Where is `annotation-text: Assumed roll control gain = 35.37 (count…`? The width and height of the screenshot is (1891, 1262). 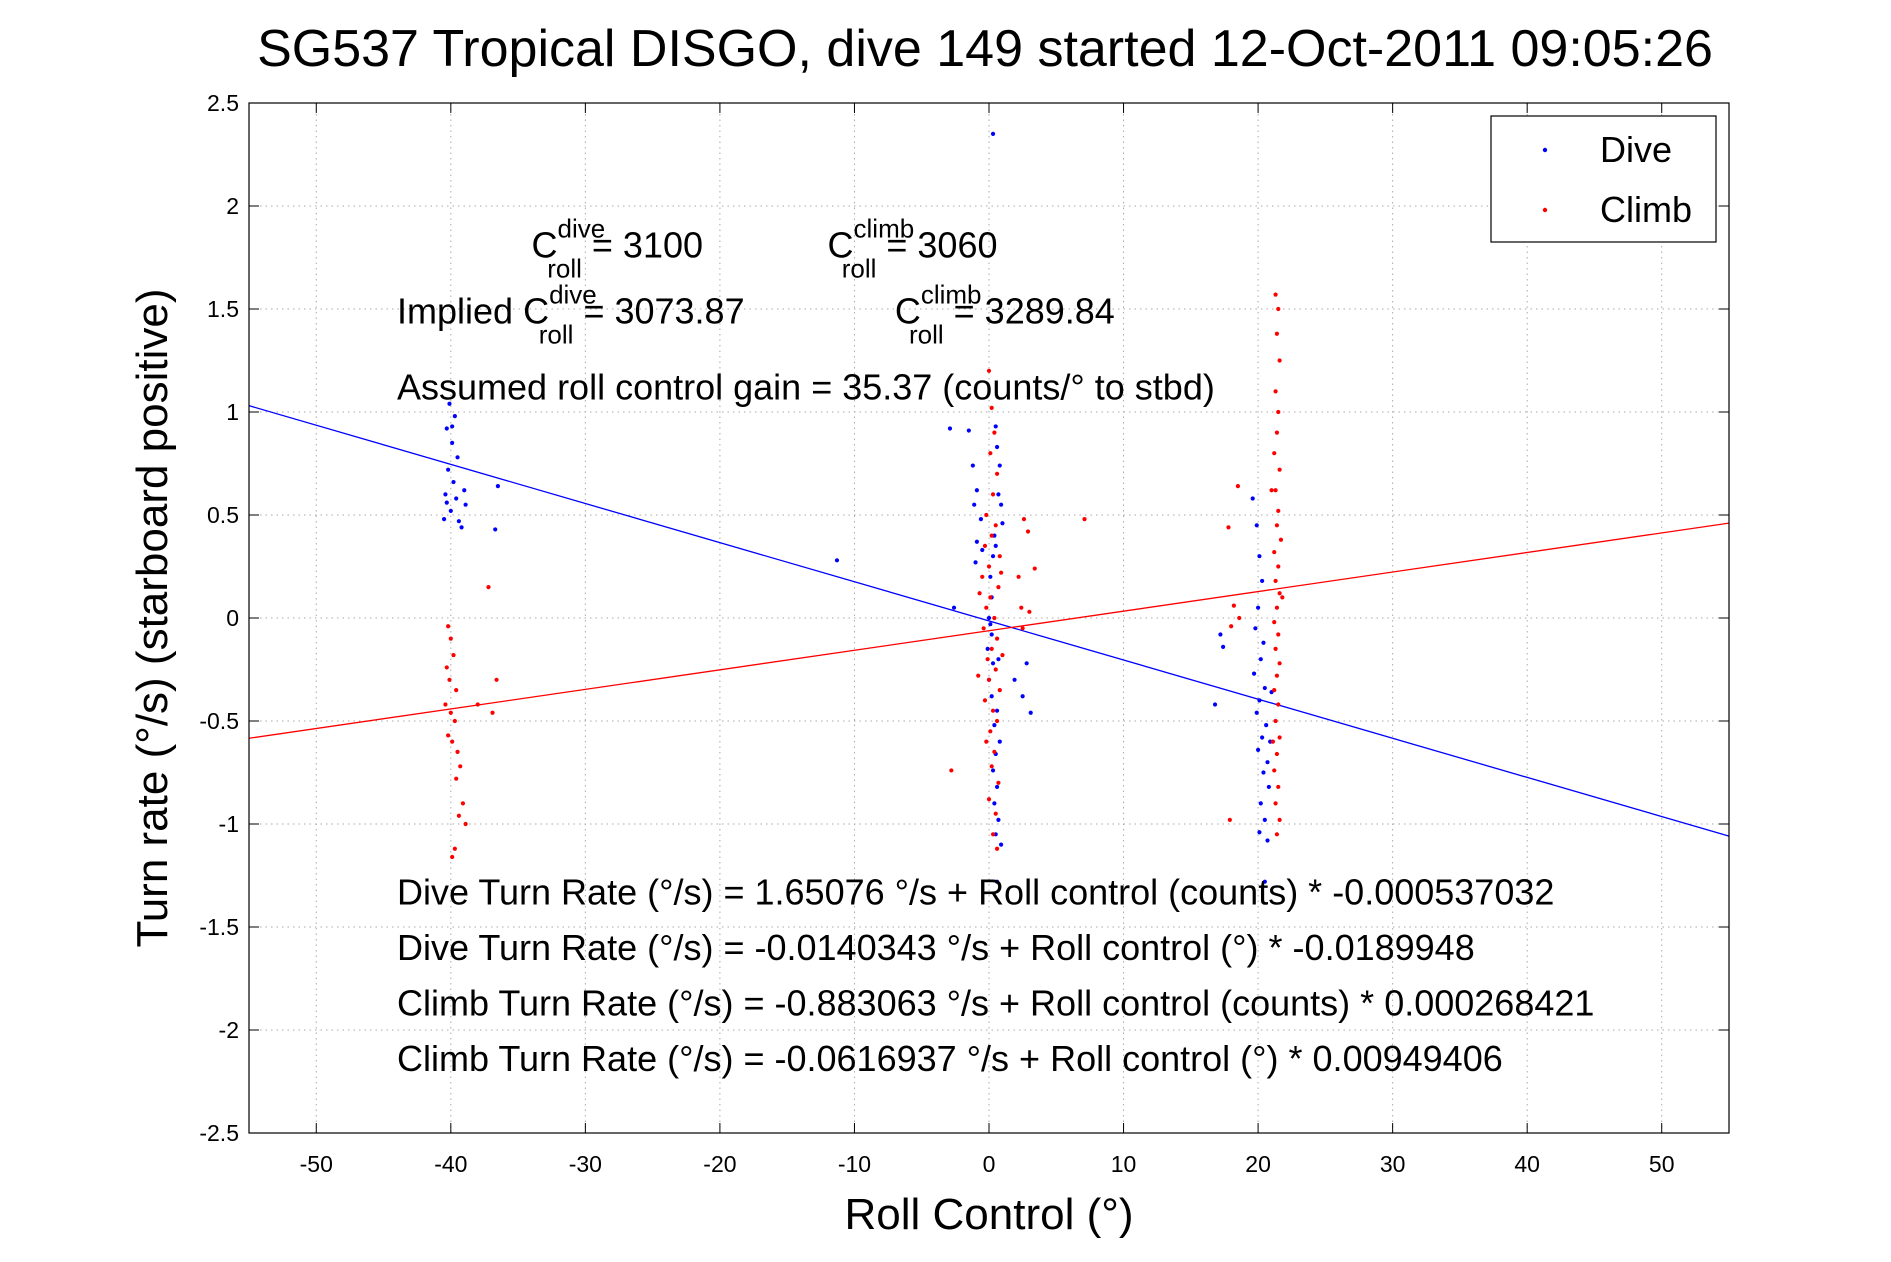
annotation-text: Assumed roll control gain = 35.37 (count… is located at coordinates (806, 387).